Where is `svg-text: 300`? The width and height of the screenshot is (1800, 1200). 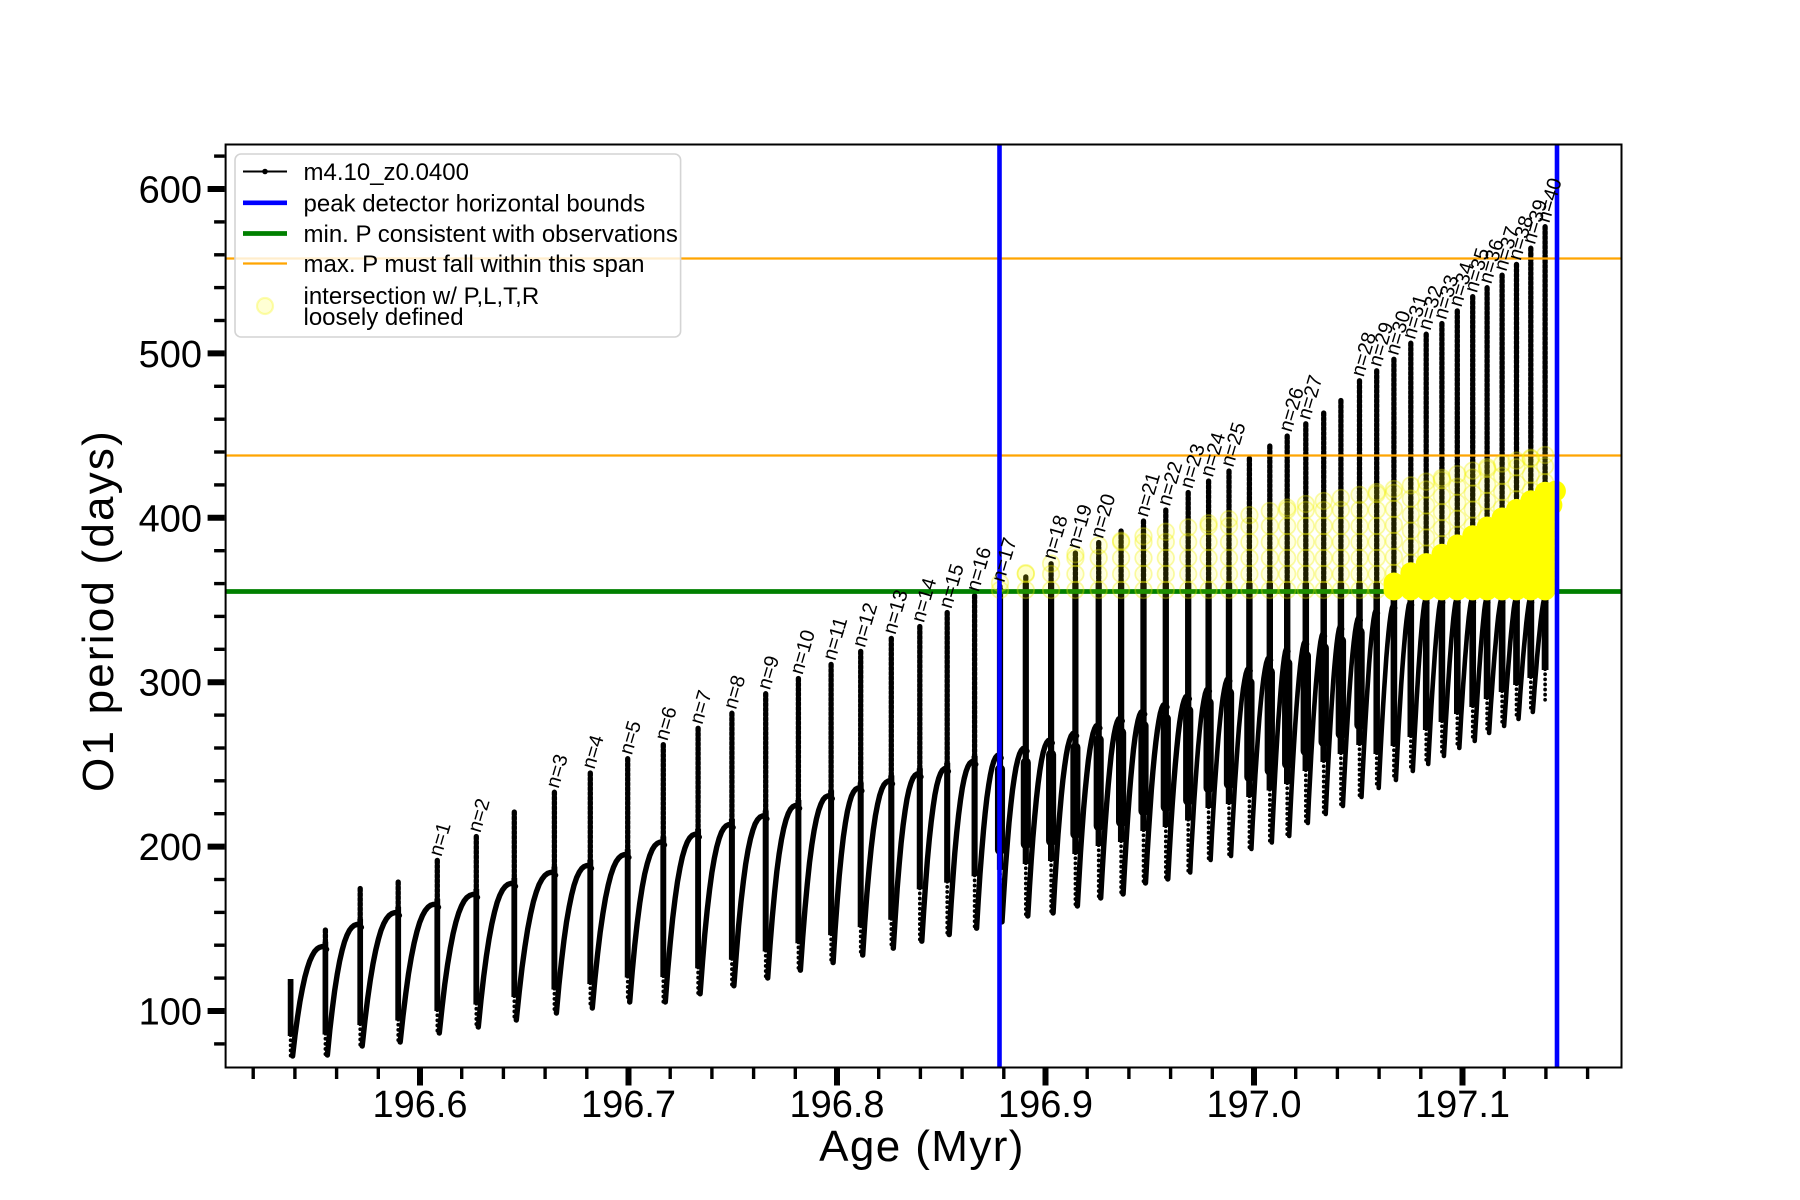 svg-text: 300 is located at coordinates (170, 684).